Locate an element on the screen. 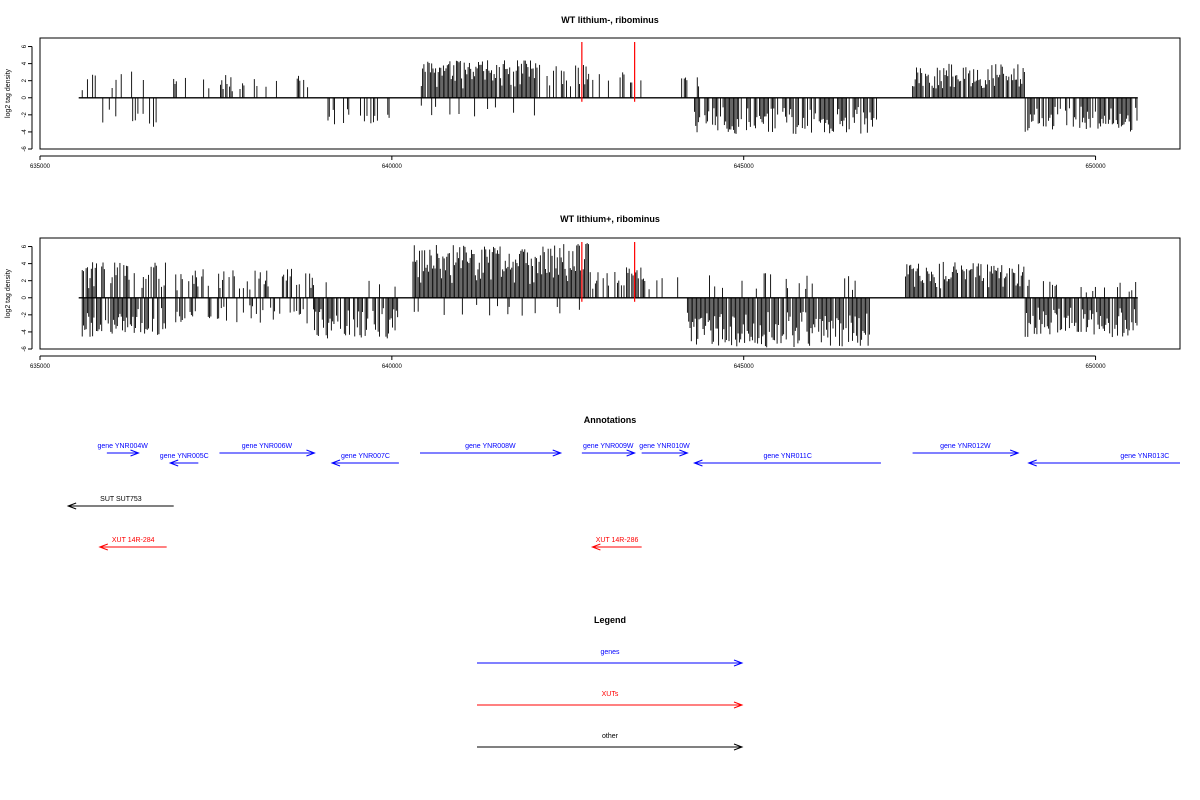 The height and width of the screenshot is (800, 1200). legend: Legend genes XUTs other is located at coordinates (610, 683).